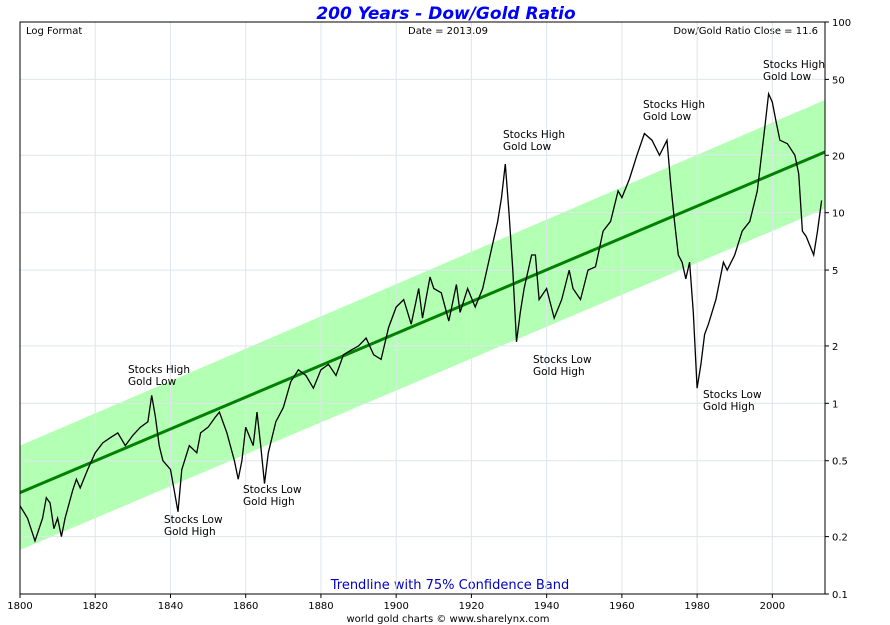 Image resolution: width=890 pixels, height=625 pixels. I want to click on x-tick-label: 1860, so click(245, 606).